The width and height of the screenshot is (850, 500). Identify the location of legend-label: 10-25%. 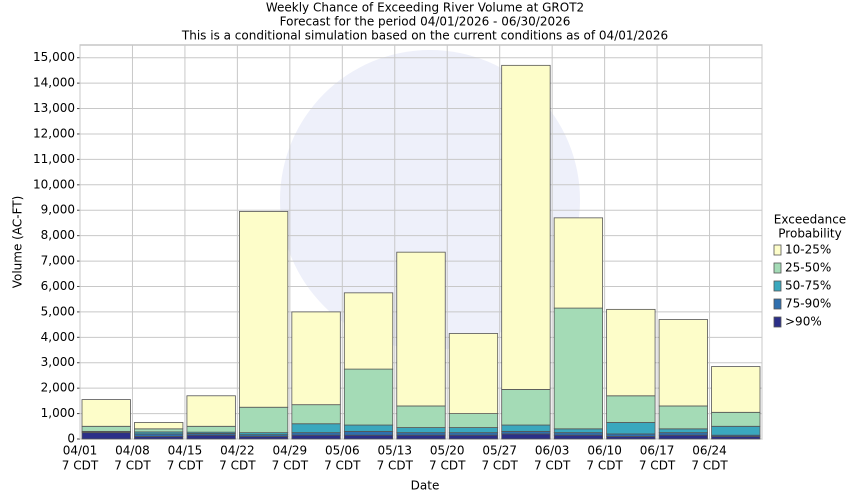
(808, 250).